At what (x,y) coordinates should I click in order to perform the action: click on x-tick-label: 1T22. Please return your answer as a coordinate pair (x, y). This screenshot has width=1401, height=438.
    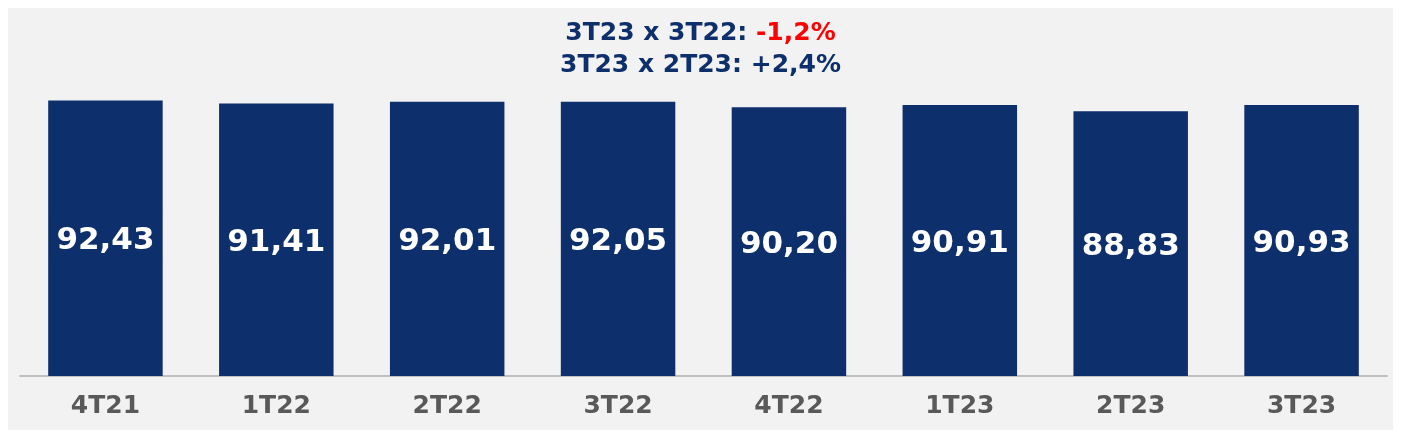
    Looking at the image, I should click on (276, 404).